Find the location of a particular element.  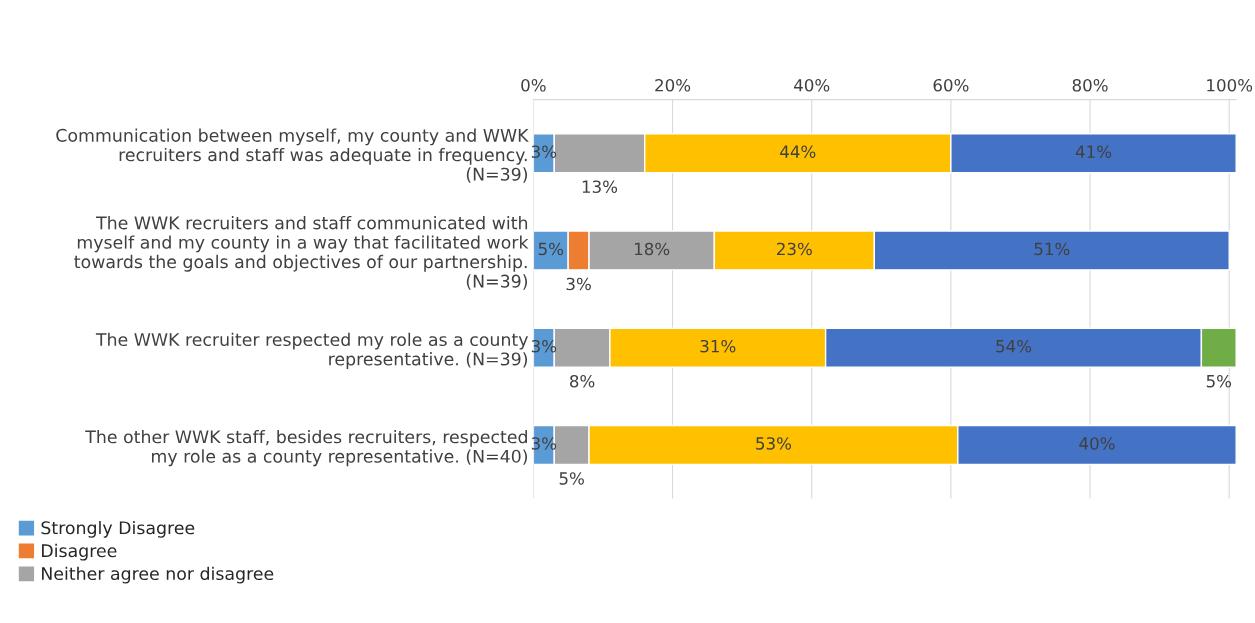

data-label: 40% is located at coordinates (1097, 443).